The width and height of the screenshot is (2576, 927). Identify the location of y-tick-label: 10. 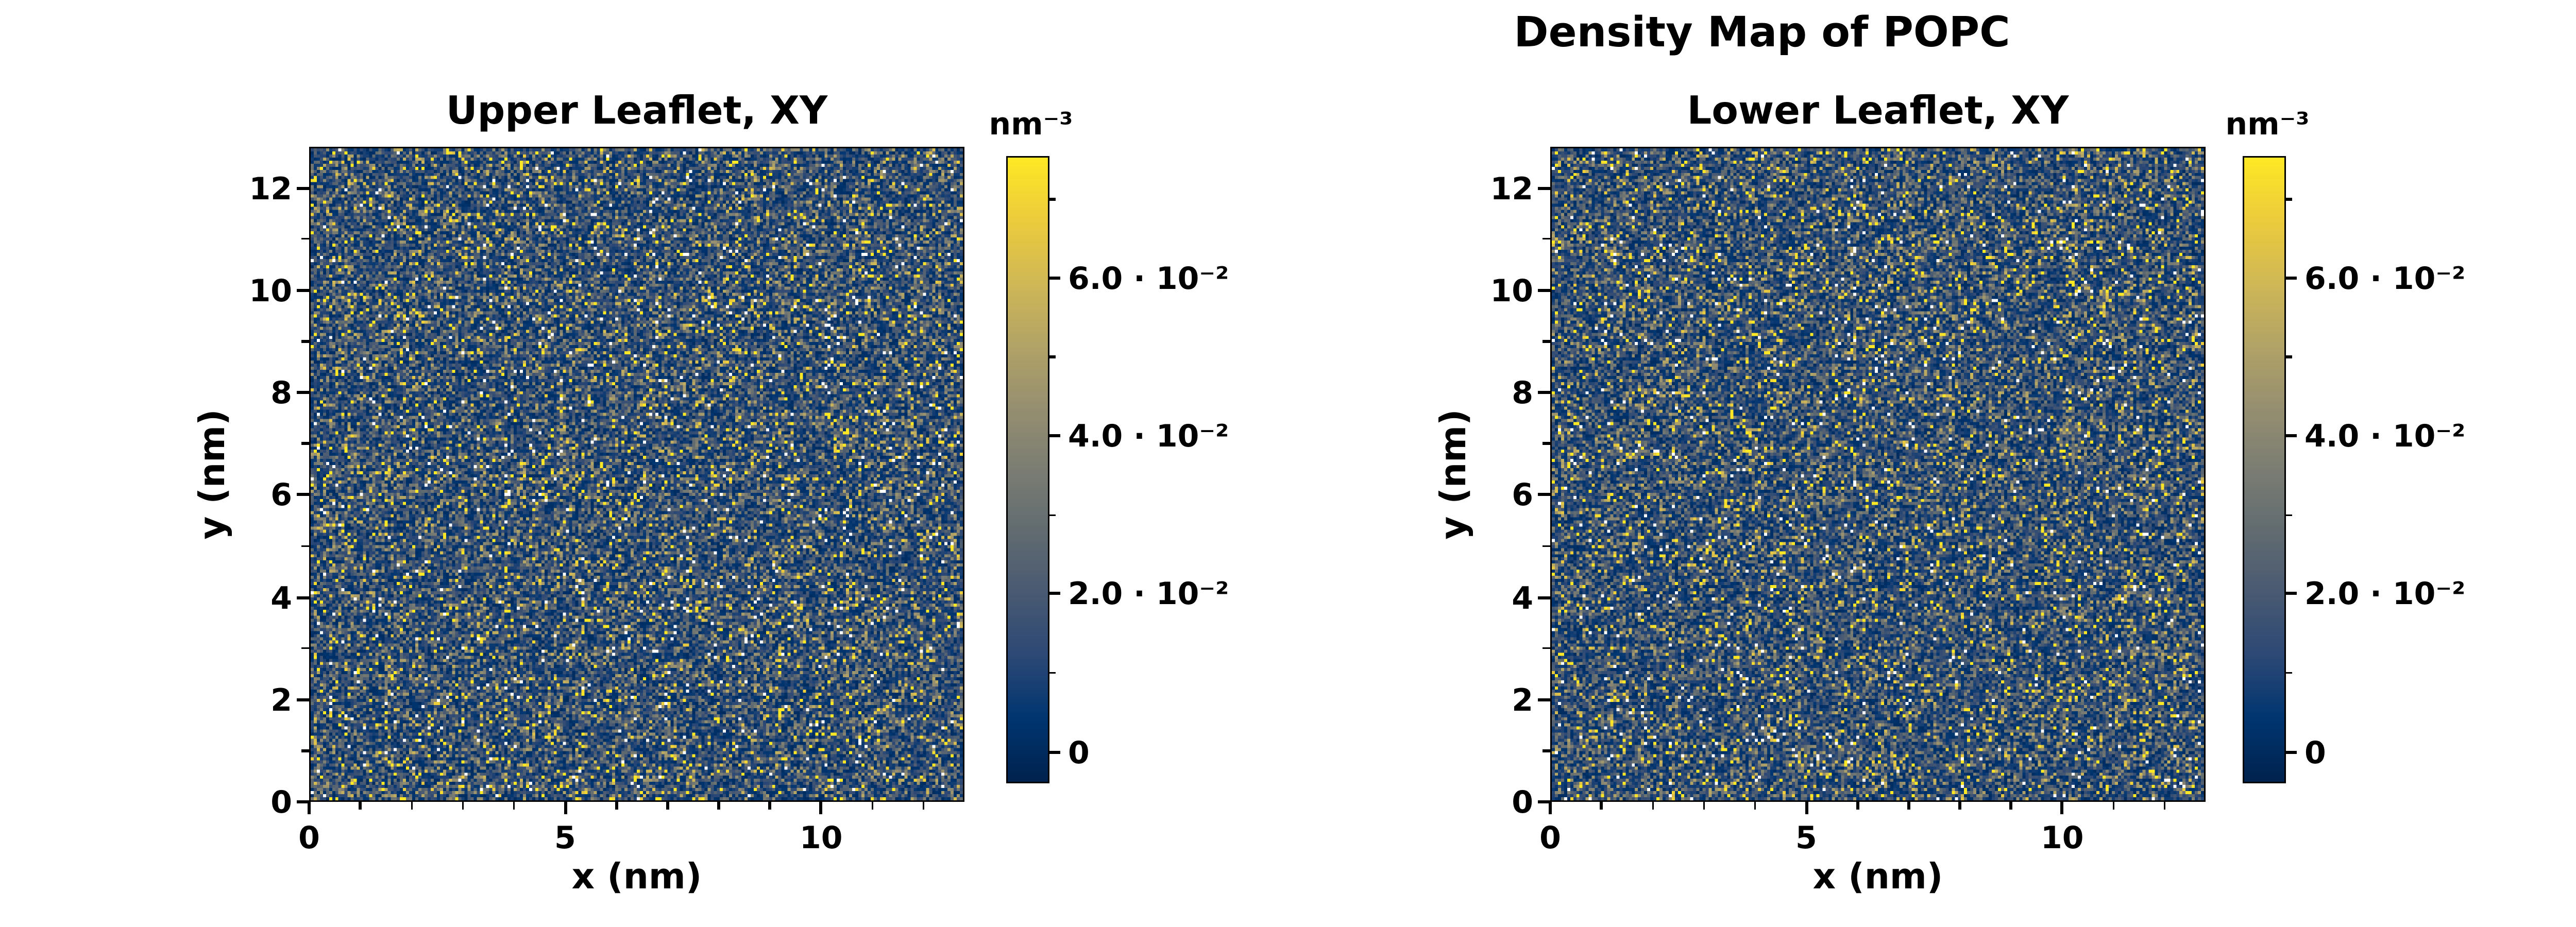
(270, 290).